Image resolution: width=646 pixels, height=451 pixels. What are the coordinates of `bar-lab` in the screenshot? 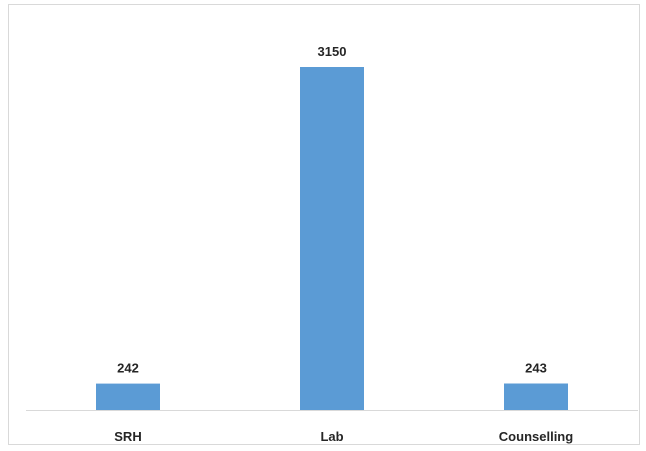 It's located at (332, 238).